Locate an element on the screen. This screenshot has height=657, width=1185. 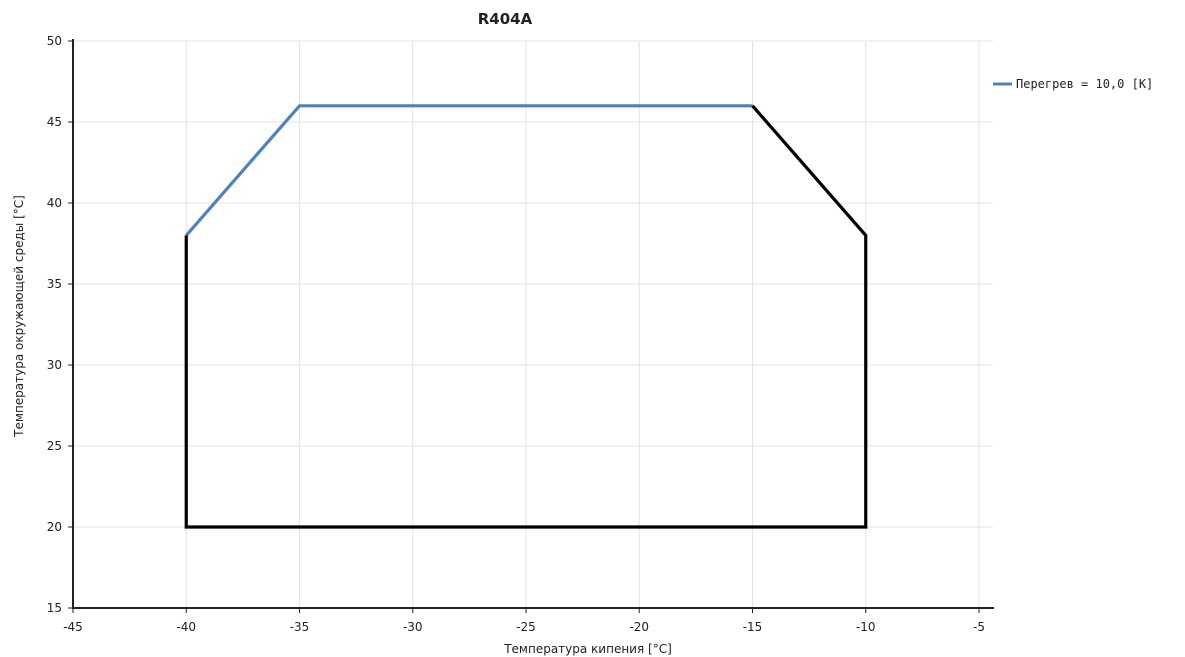
y-tick-label: 50 is located at coordinates (54, 41).